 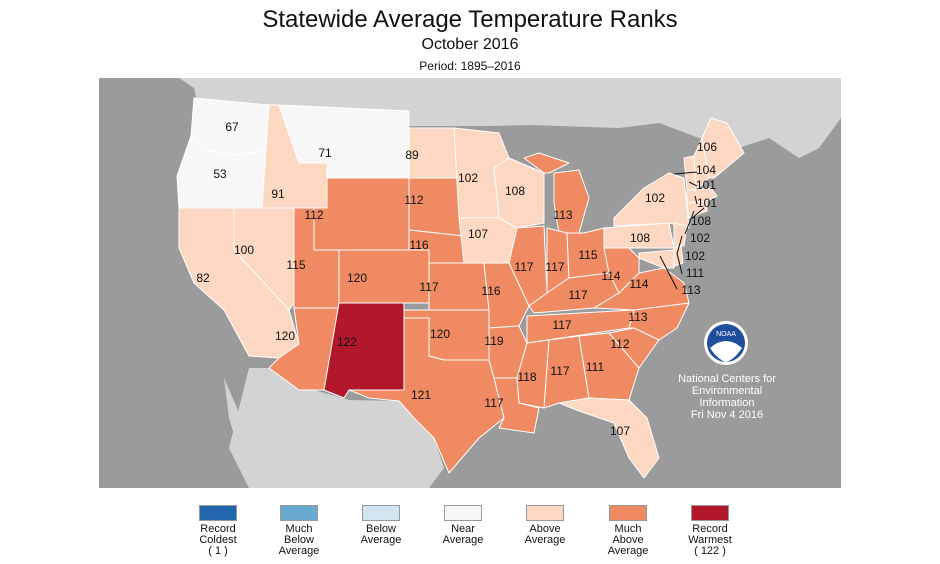 What do you see at coordinates (638, 284) in the screenshot?
I see `rank-VA: 114` at bounding box center [638, 284].